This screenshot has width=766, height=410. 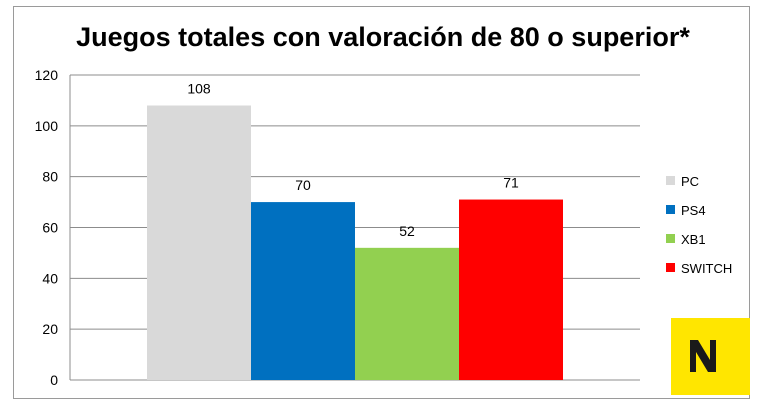 I want to click on bar-ps4, so click(x=303, y=291).